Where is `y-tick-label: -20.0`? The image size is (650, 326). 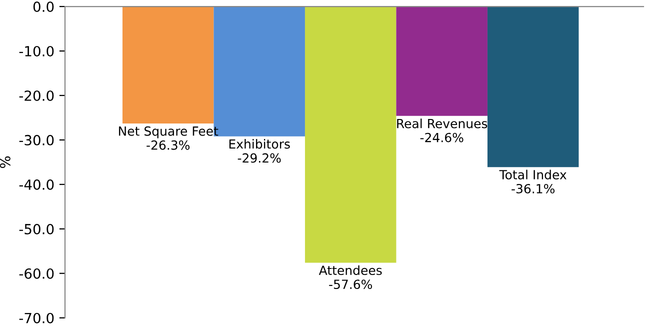 y-tick-label: -20.0 is located at coordinates (36, 95).